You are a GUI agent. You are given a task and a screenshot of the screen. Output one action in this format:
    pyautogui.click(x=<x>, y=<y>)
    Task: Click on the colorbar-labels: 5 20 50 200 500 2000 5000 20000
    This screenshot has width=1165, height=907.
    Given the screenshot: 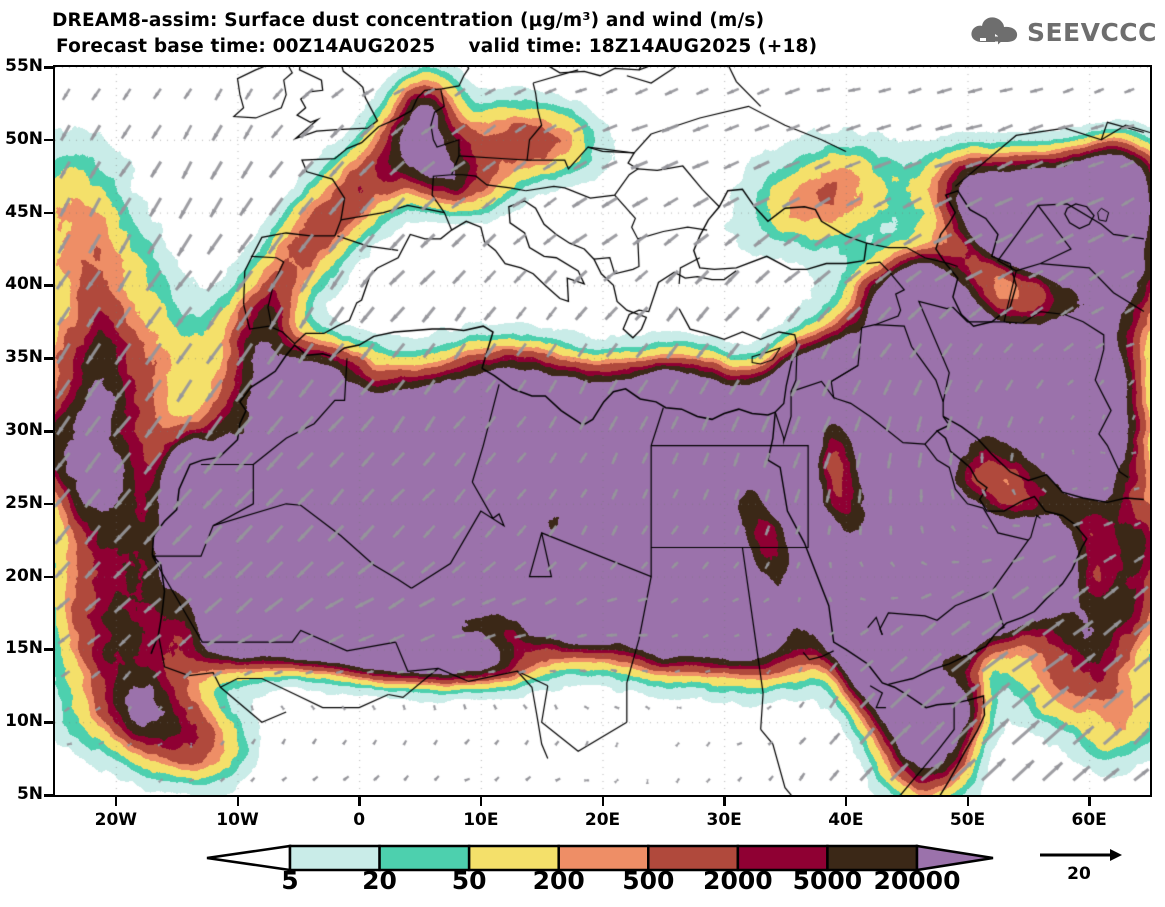 What is the action you would take?
    pyautogui.click(x=600, y=883)
    